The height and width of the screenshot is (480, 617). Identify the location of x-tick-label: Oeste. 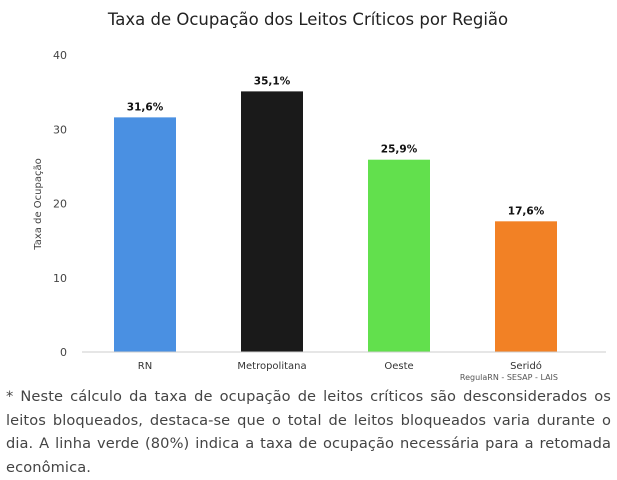
(398, 366).